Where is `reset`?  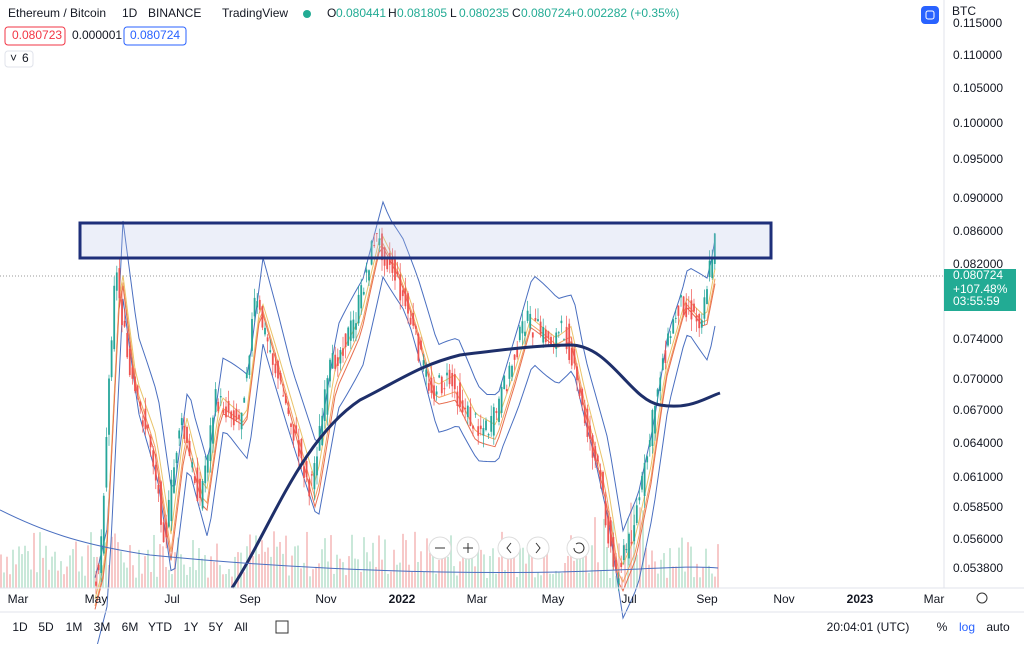 reset is located at coordinates (578, 548).